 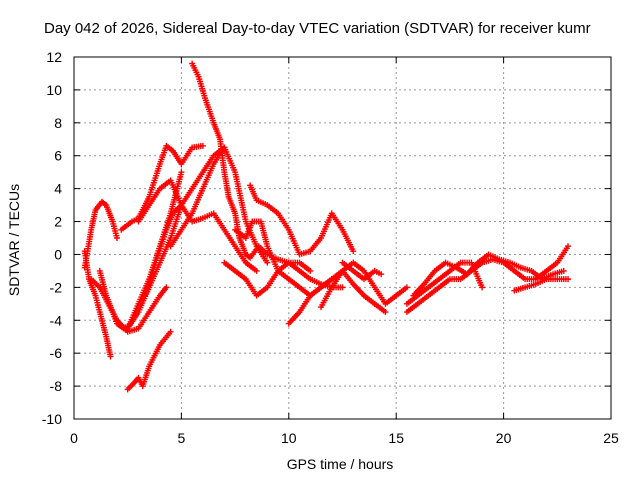 I want to click on x-tick-label: 20, so click(x=504, y=438).